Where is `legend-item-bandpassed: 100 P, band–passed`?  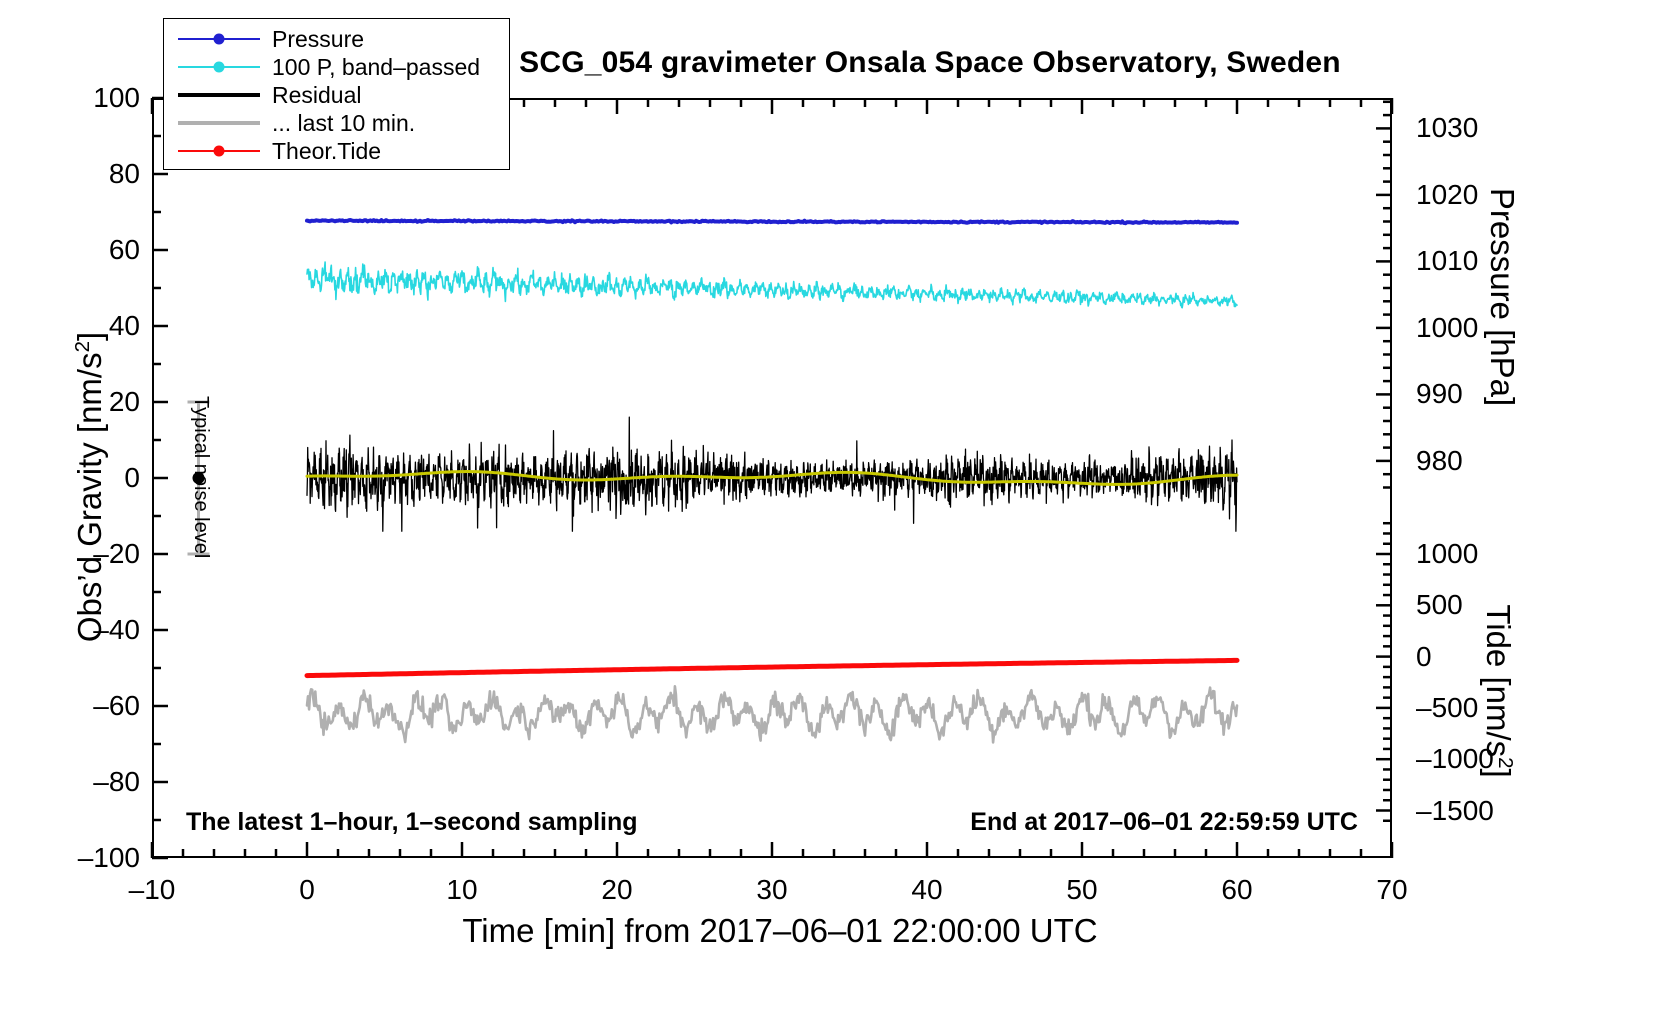
legend-item-bandpassed: 100 P, band–passed is located at coordinates (336, 67).